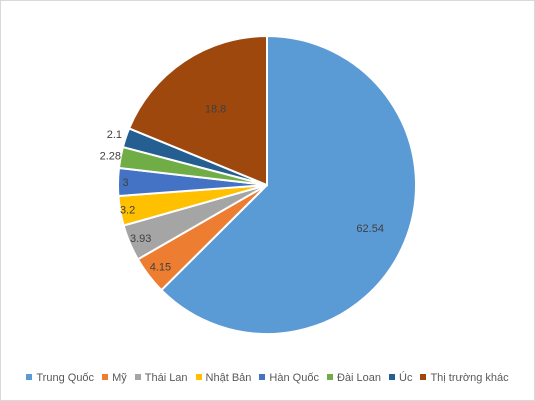 The image size is (535, 401). Describe the element at coordinates (469, 378) in the screenshot. I see `legend-label: Thị trường khác` at that location.